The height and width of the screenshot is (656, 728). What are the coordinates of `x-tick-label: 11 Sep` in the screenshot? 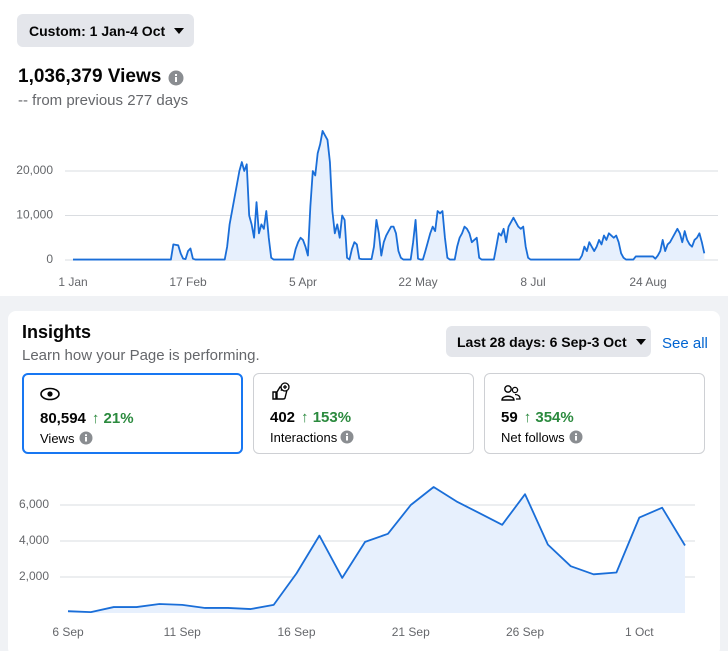 It's located at (182, 632).